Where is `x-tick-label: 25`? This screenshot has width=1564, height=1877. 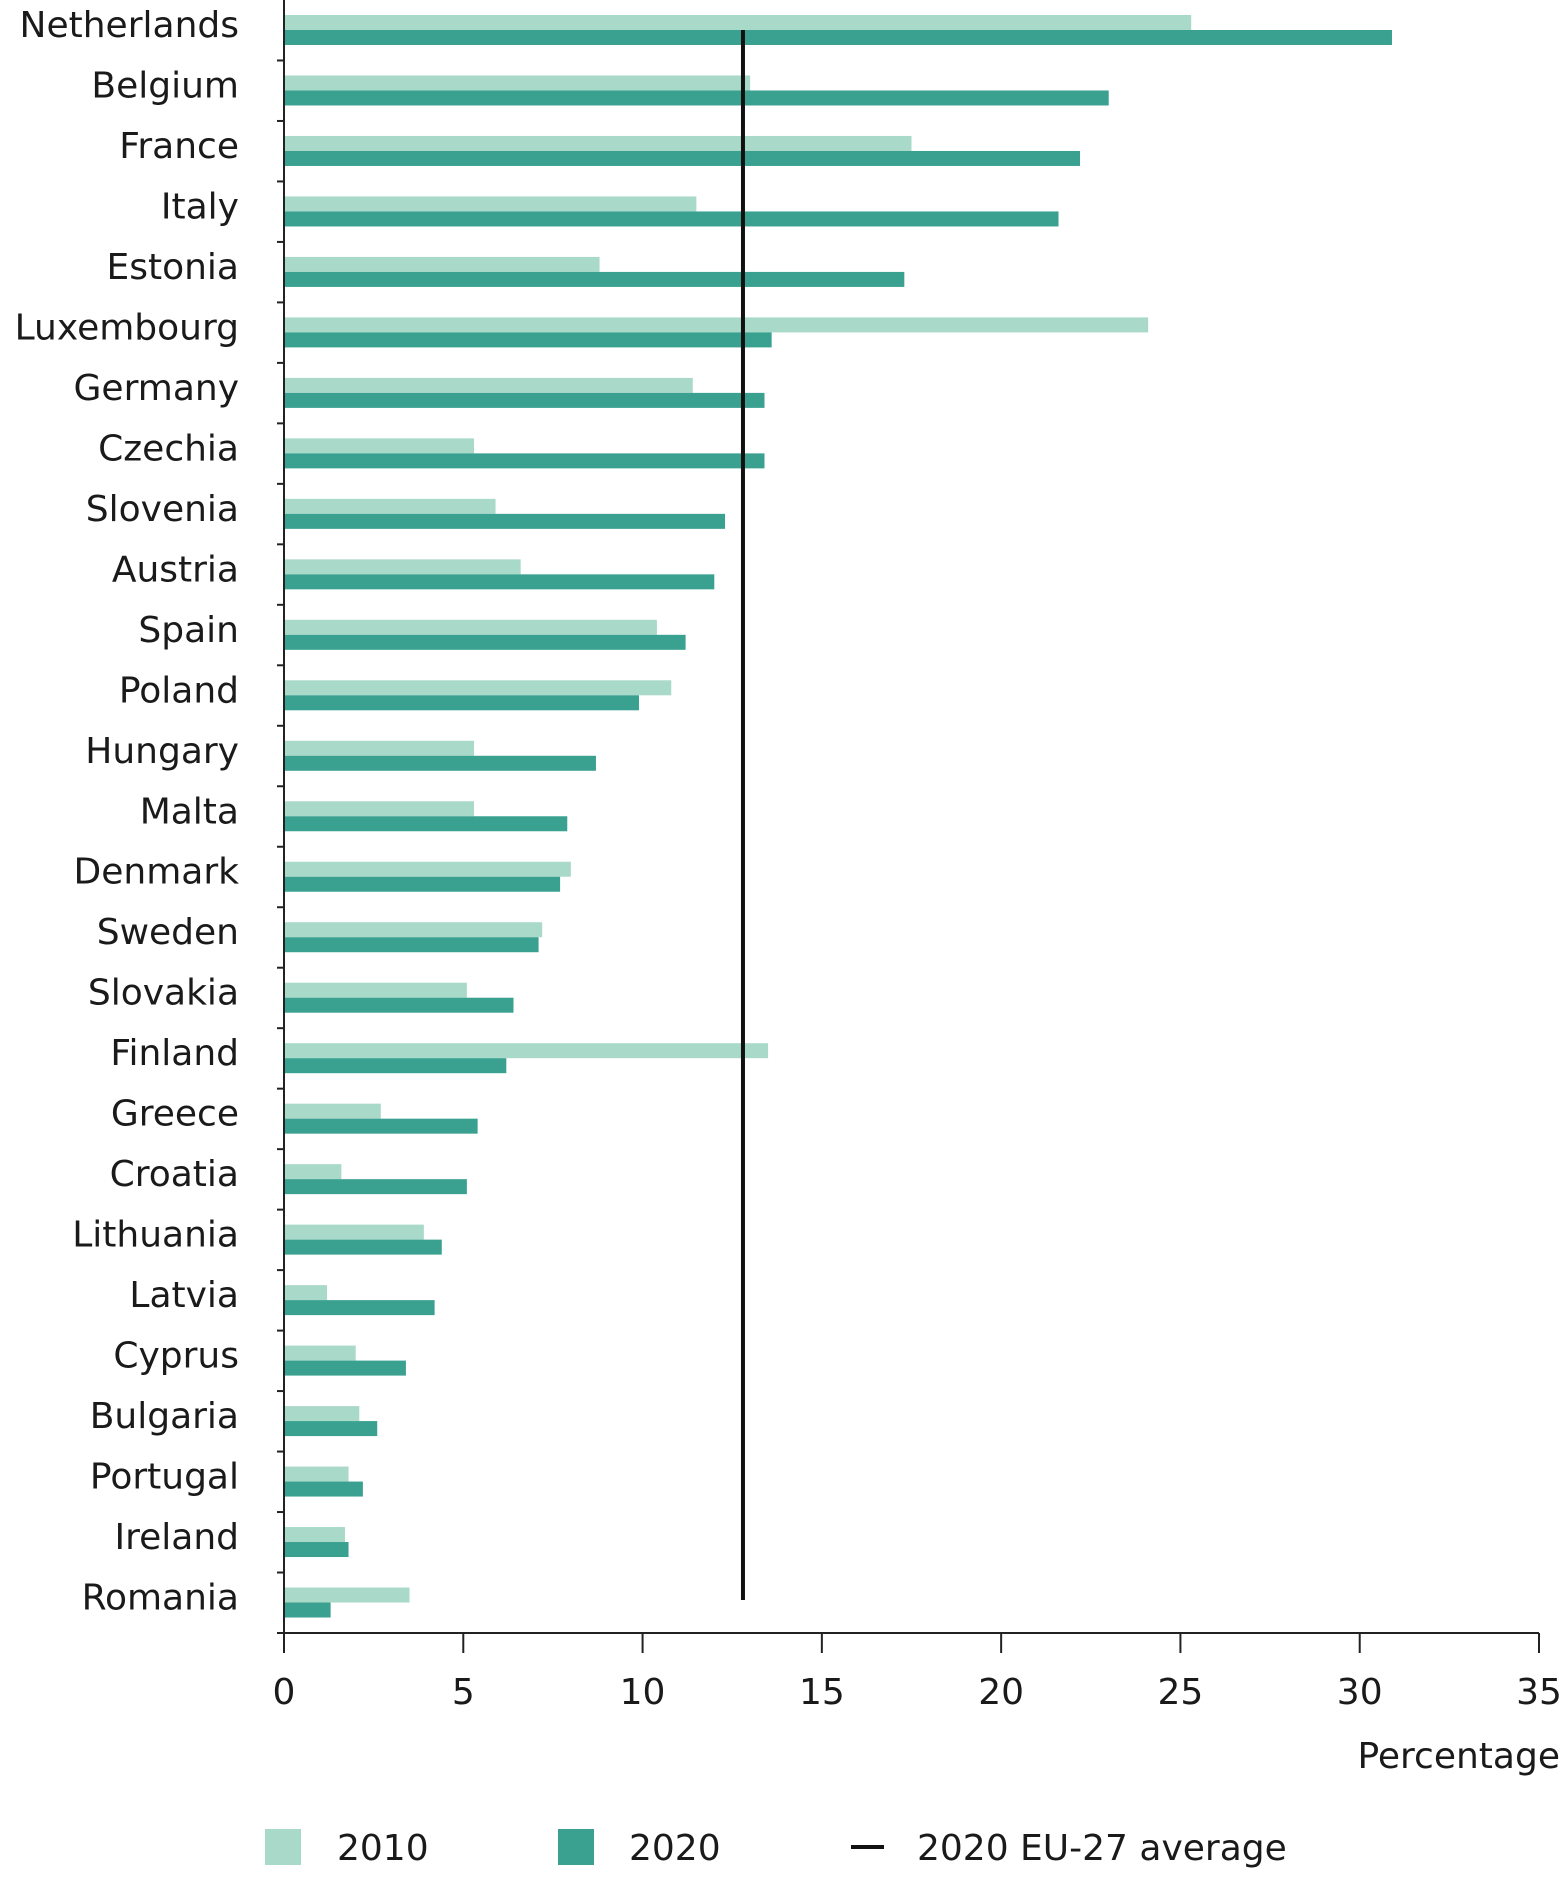
x-tick-label: 25 is located at coordinates (1181, 1692).